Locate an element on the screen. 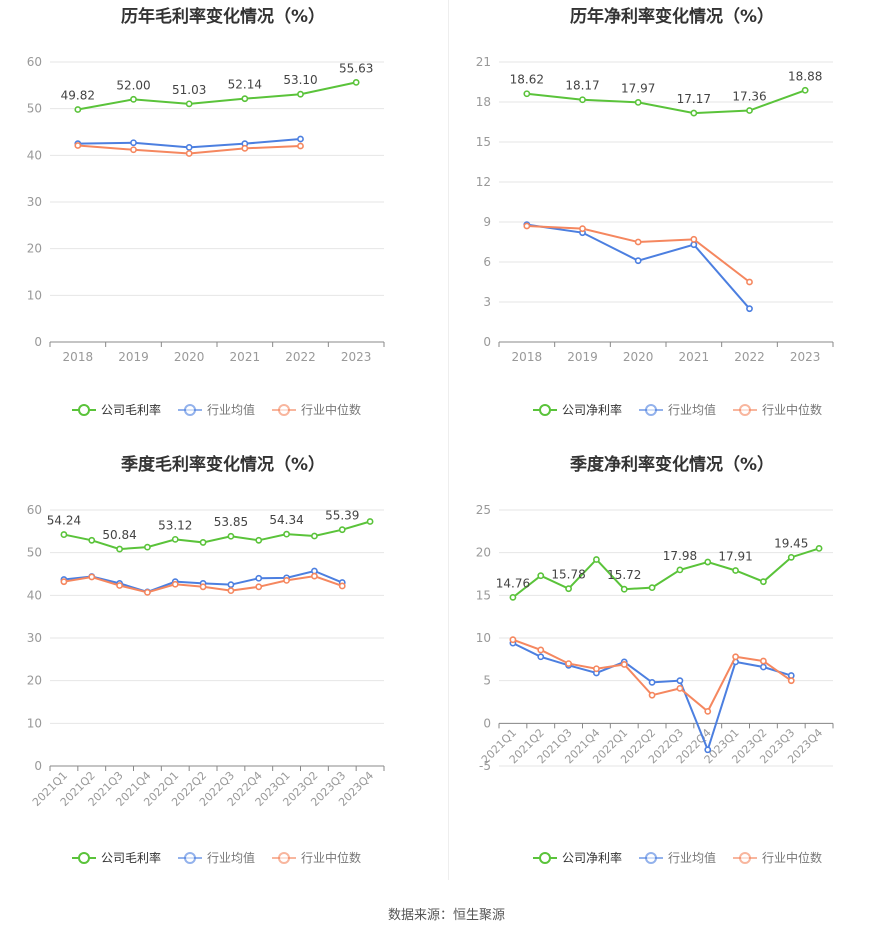  y-tick-label: 60 is located at coordinates (34, 62).